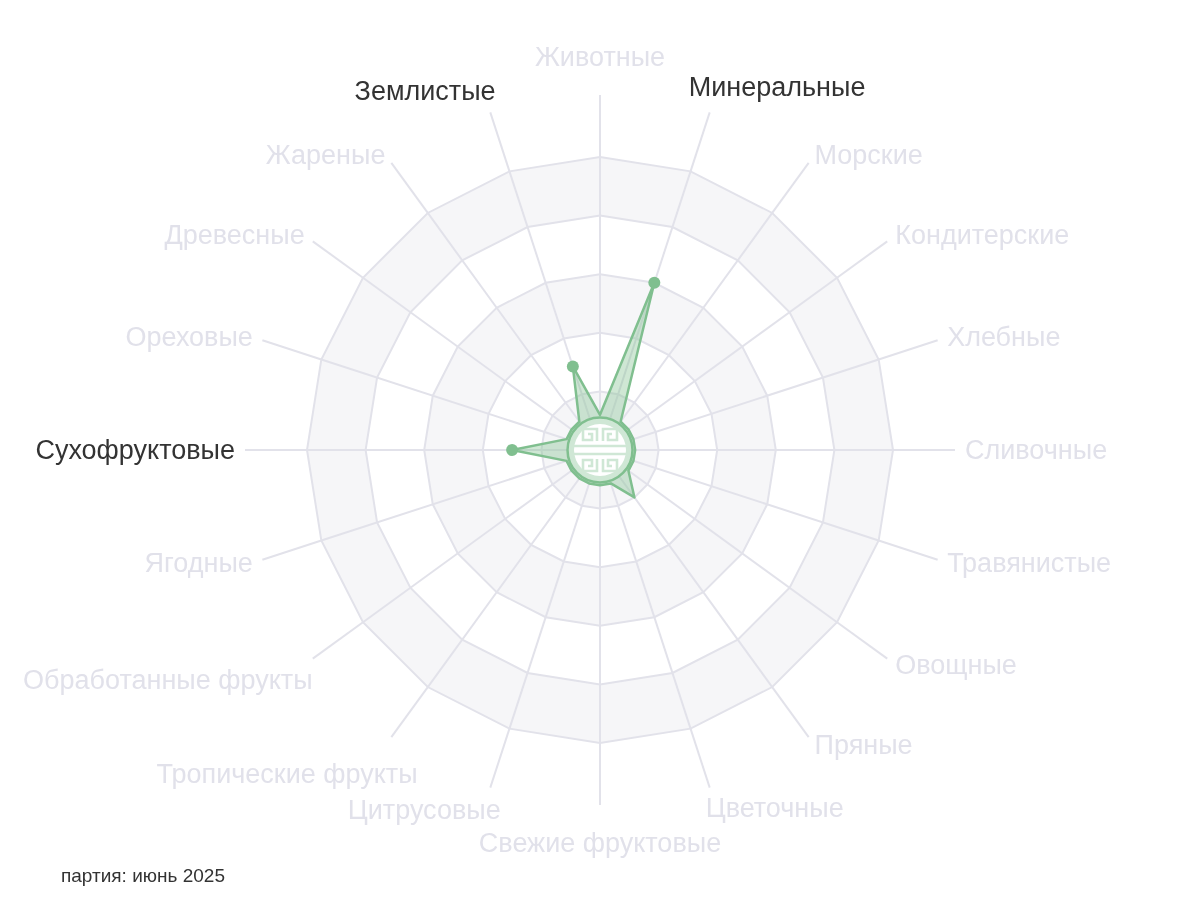 Image resolution: width=1200 pixels, height=900 pixels. Describe the element at coordinates (777, 86) in the screenshot. I see `spoke-label: Минеральные` at that location.